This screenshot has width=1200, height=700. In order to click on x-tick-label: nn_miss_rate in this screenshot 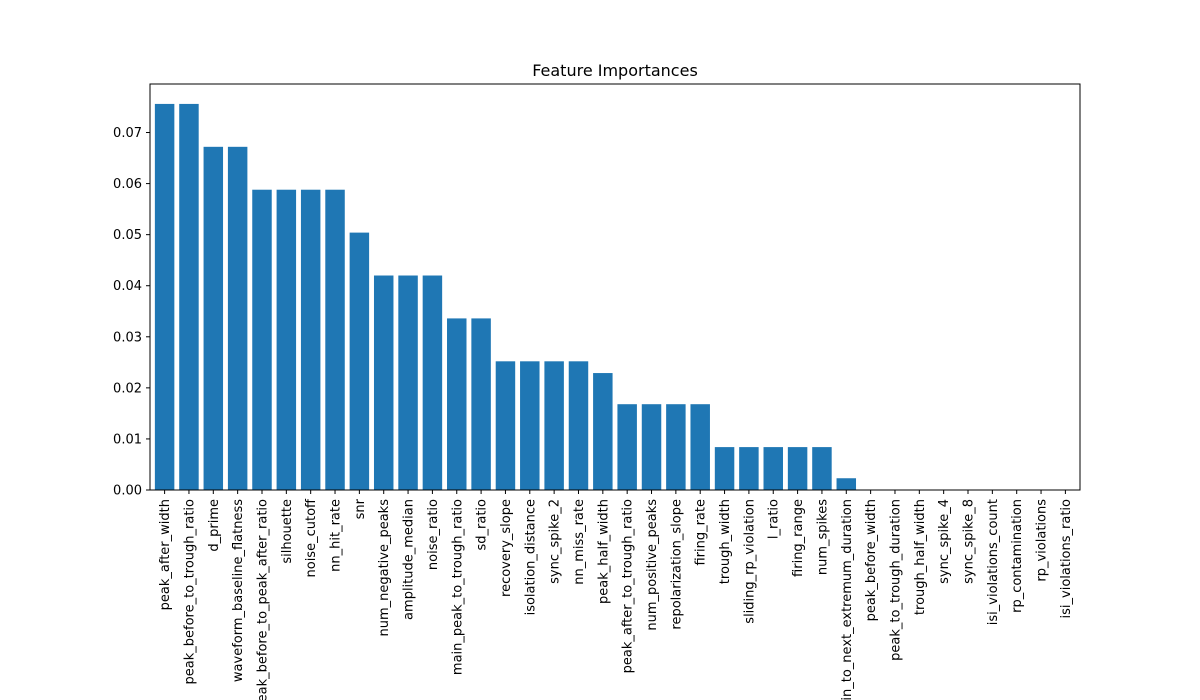, I will do `click(579, 542)`.